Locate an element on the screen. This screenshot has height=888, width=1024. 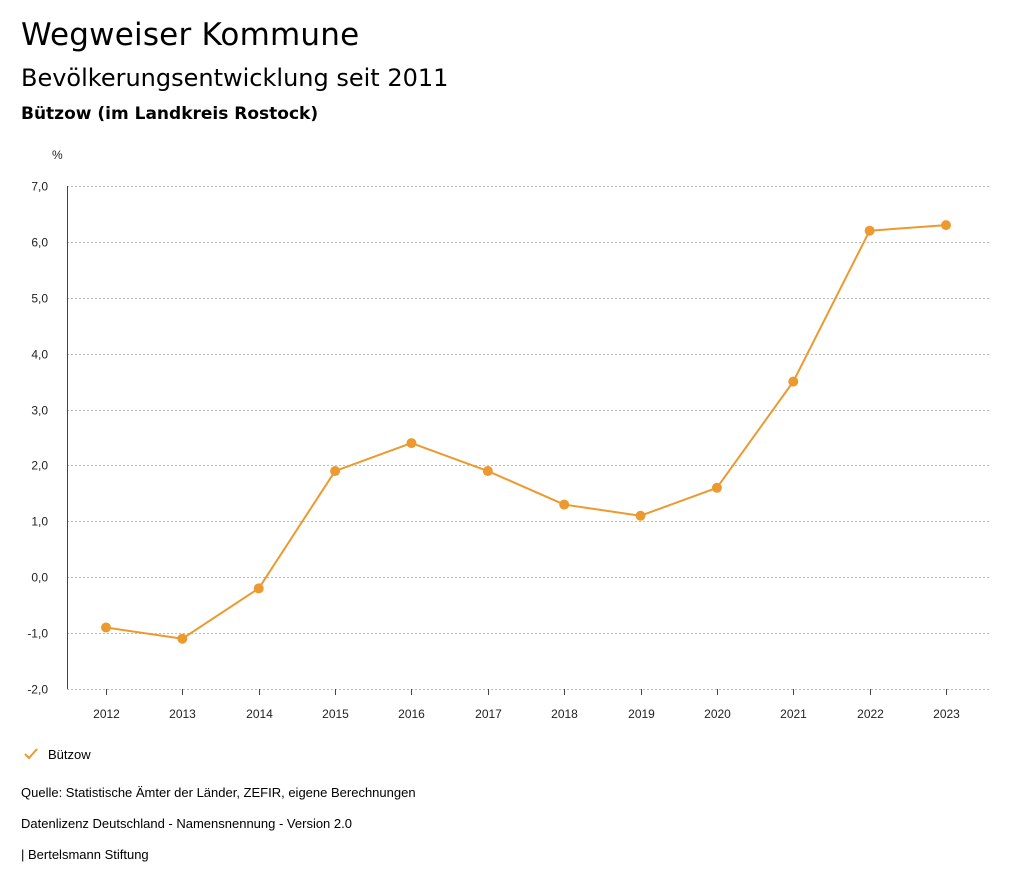
y-tick-label: 2,0 is located at coordinates (39, 466).